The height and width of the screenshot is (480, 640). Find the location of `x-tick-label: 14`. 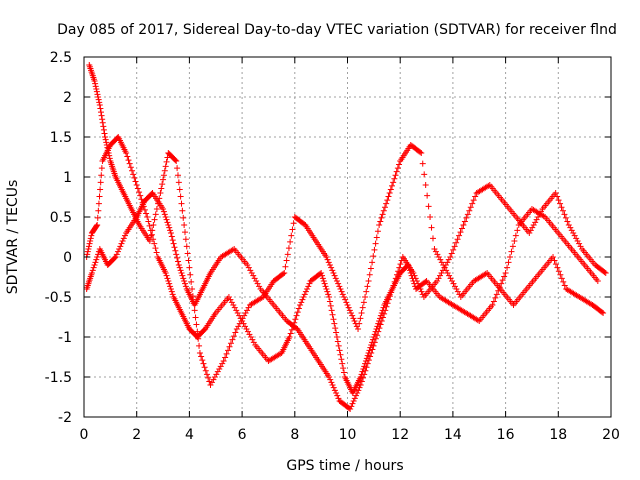

x-tick-label: 14 is located at coordinates (453, 435).